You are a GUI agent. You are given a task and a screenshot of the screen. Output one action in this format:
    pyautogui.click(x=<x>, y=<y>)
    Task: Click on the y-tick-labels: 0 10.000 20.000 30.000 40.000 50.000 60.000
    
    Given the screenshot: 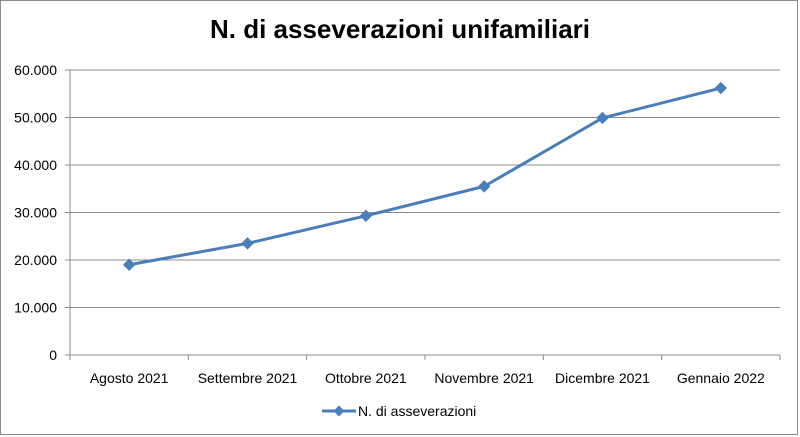 What is the action you would take?
    pyautogui.click(x=35, y=212)
    